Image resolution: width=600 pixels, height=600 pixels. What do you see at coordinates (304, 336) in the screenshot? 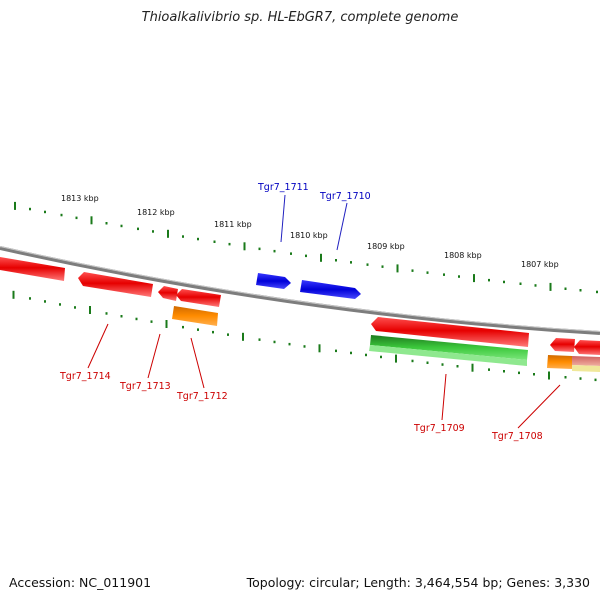
I see `lower-scale-ticks` at bounding box center [304, 336].